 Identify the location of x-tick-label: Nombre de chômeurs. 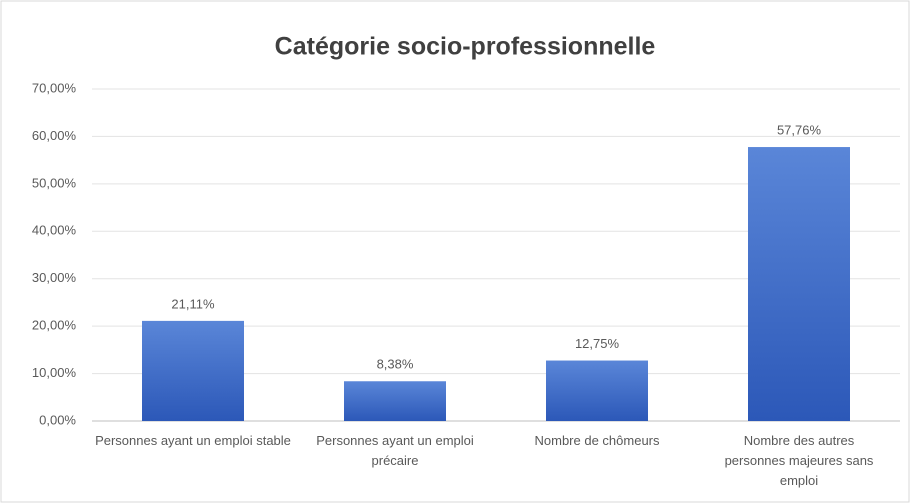
(597, 440).